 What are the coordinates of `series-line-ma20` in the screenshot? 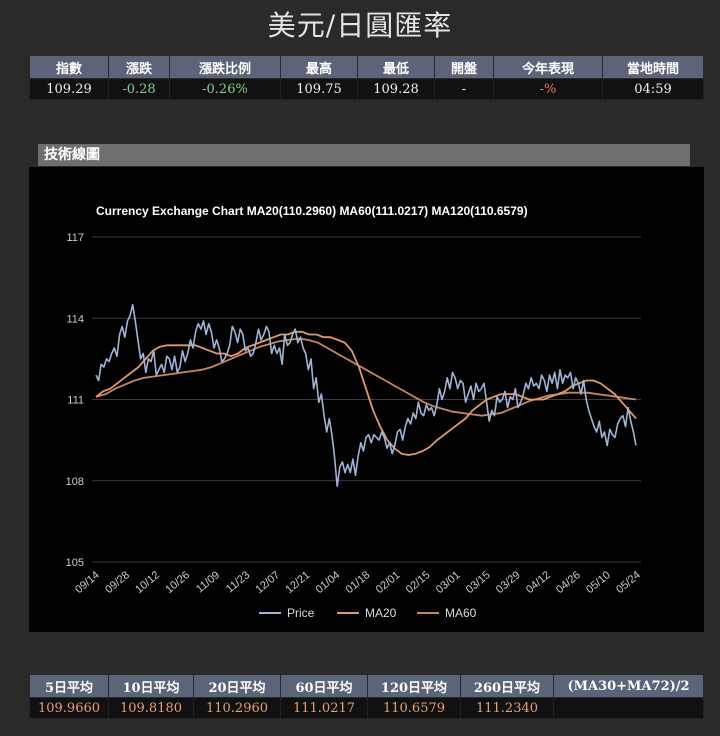 It's located at (366, 393).